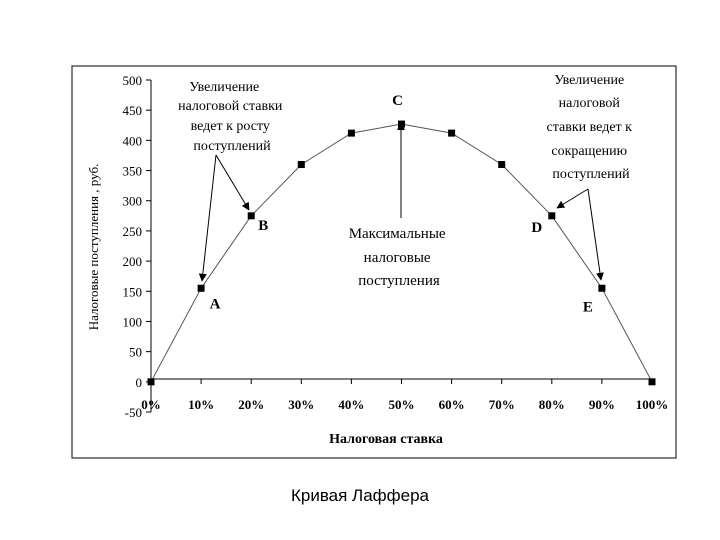 The width and height of the screenshot is (720, 540). Describe the element at coordinates (133, 110) in the screenshot. I see `y-tick-label: 450` at that location.